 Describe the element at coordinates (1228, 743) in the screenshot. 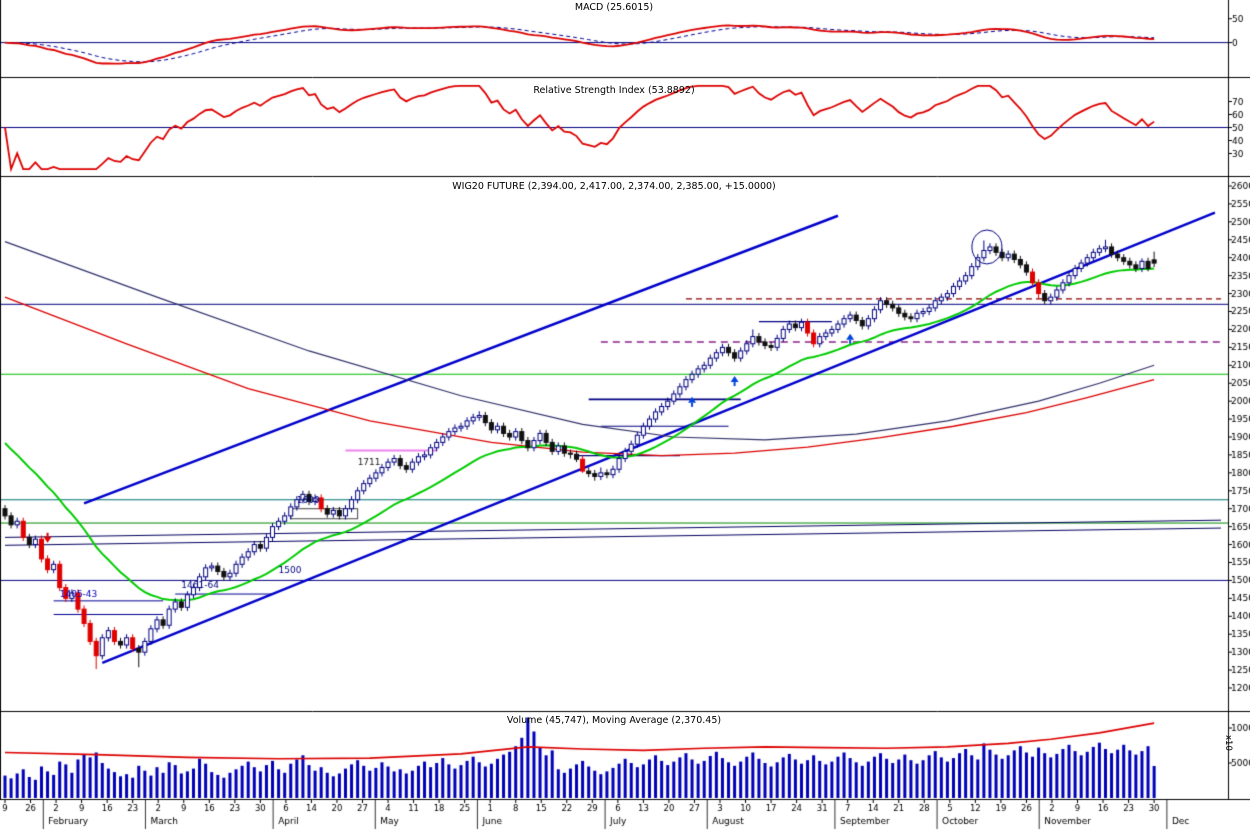

I see `volume-scale-note: x10` at that location.